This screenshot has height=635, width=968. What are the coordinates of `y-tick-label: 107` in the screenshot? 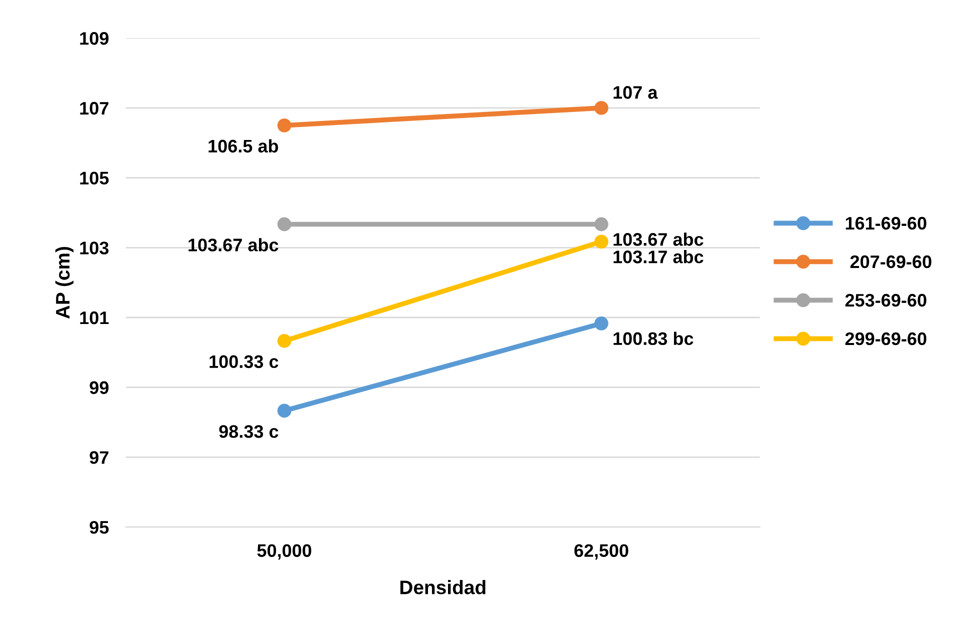 It's located at (94, 108).